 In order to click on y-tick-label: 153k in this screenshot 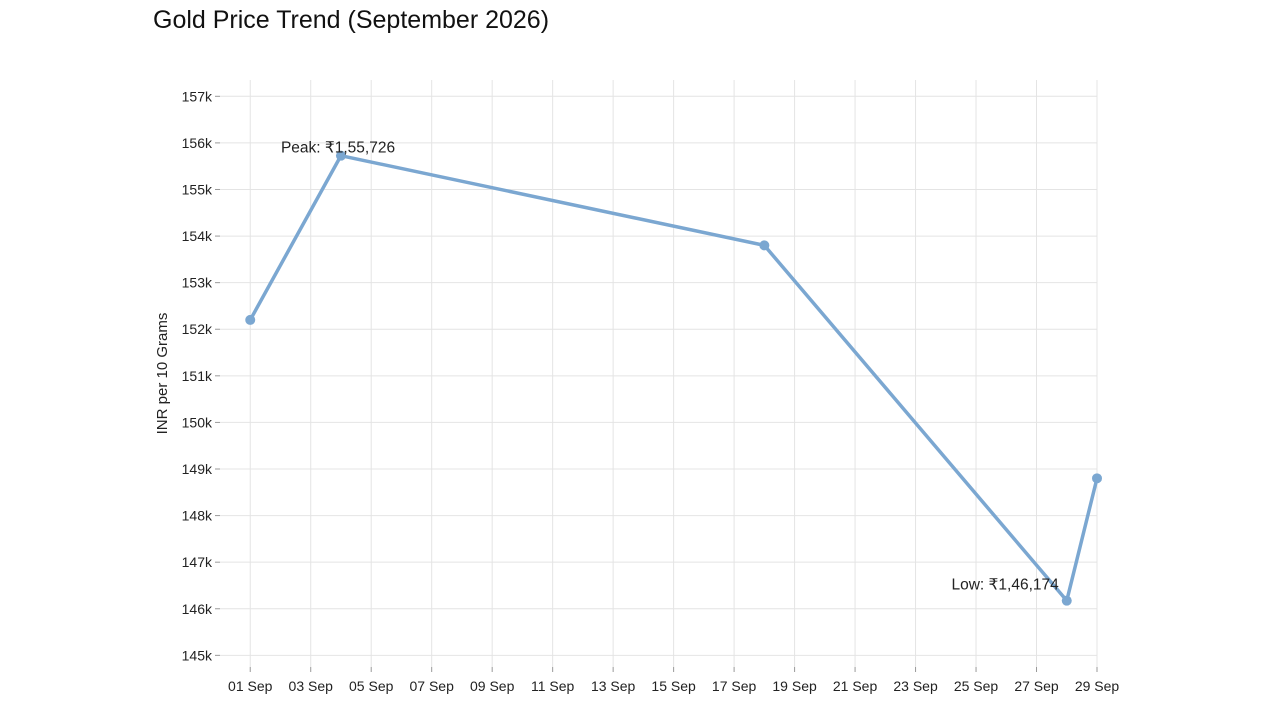, I will do `click(197, 283)`.